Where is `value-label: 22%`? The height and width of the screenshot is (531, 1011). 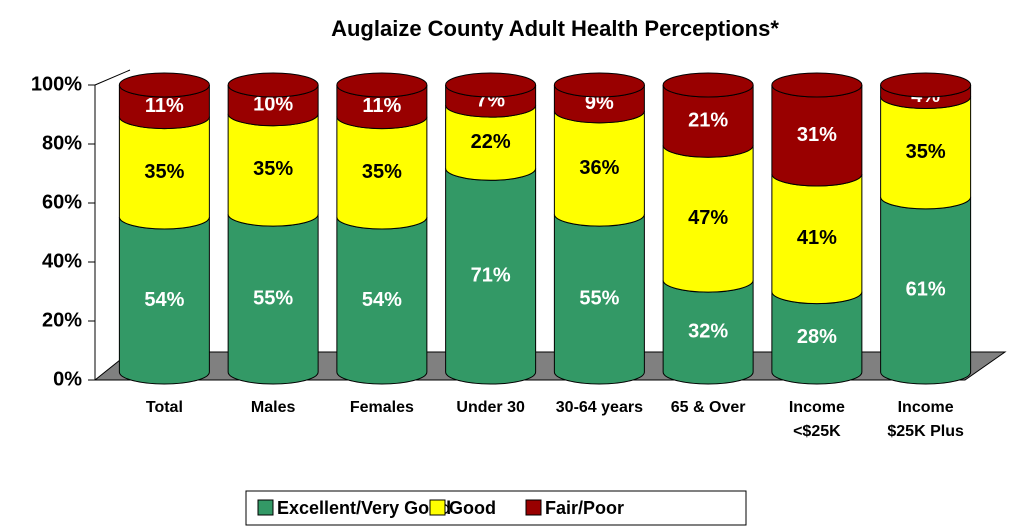 value-label: 22% is located at coordinates (491, 142).